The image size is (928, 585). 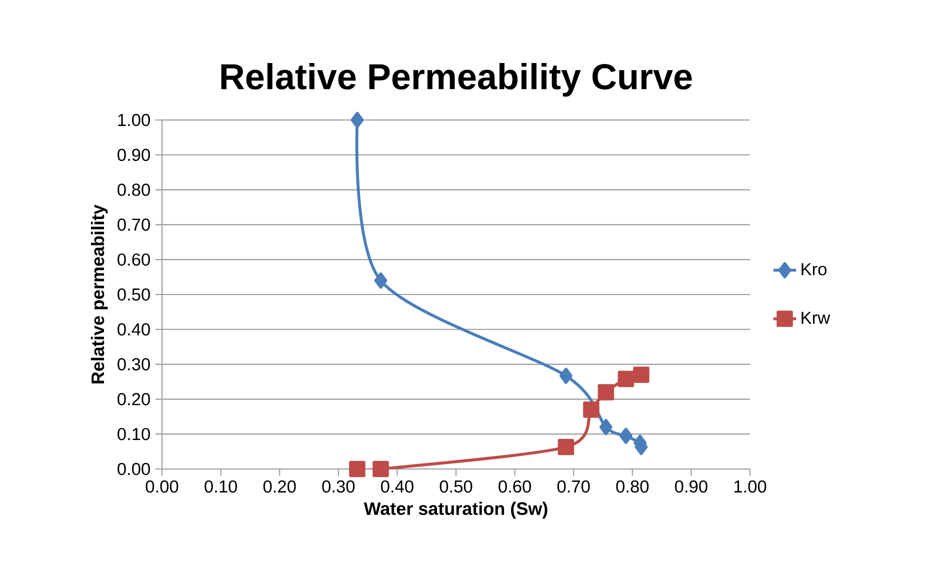 I want to click on y-tick-label: 0.30, so click(x=134, y=364).